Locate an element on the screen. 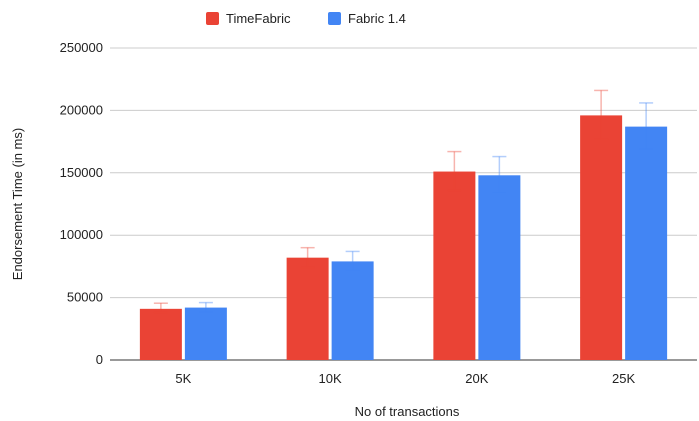 The height and width of the screenshot is (421, 699). y-axis: 0 50000 100000 150000 200000 250000 is located at coordinates (81, 203).